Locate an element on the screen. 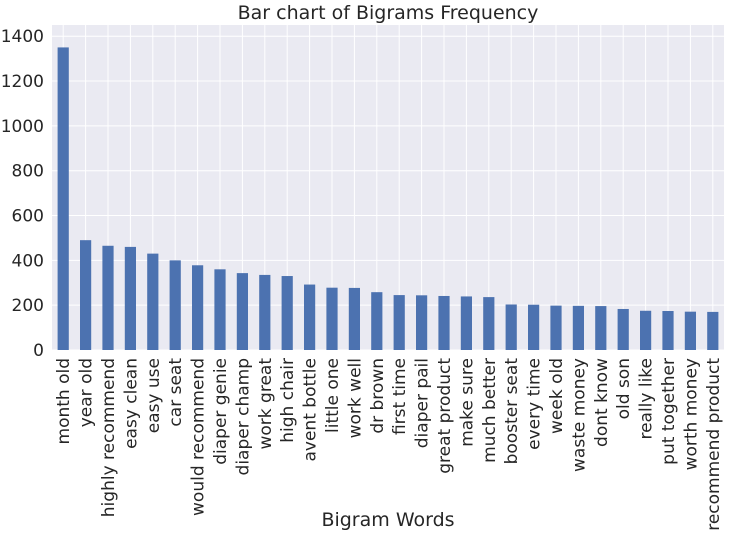 The image size is (737, 539). x-tick-label: make sure is located at coordinates (467, 402).